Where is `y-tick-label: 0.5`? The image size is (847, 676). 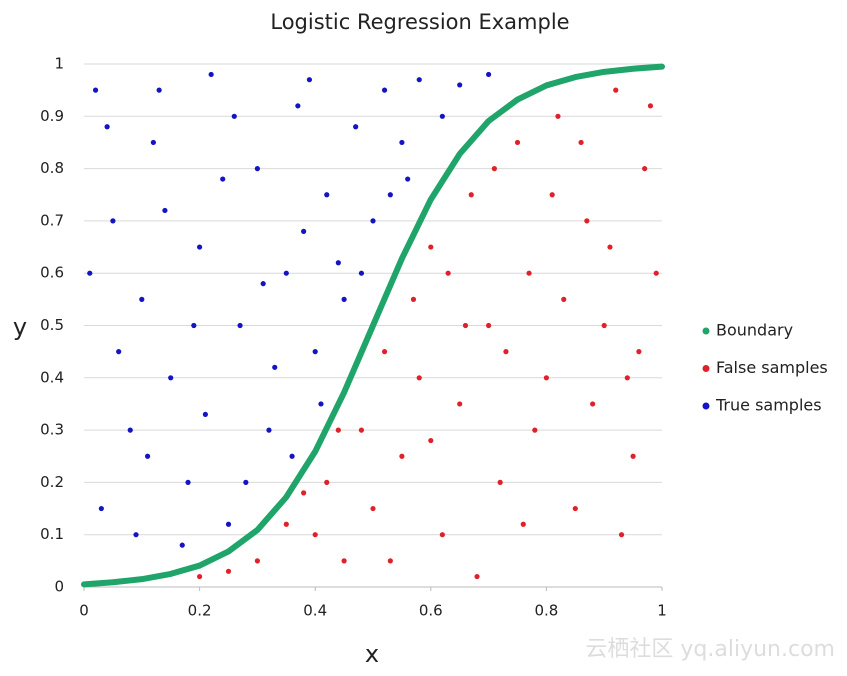
y-tick-label: 0.5 is located at coordinates (52, 325).